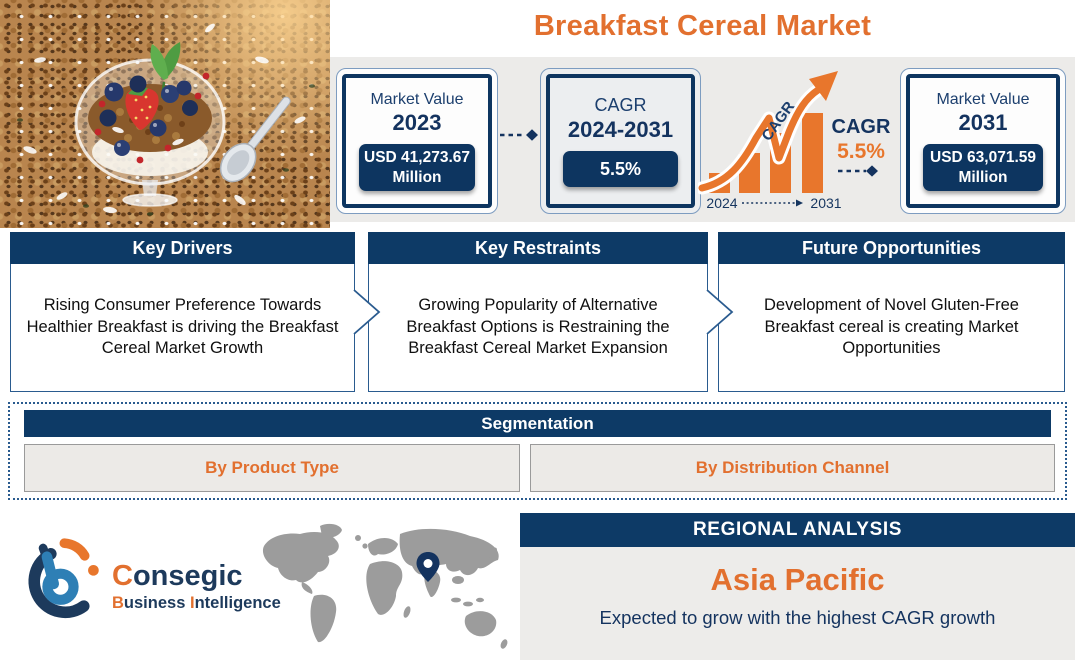 The height and width of the screenshot is (660, 1075). I want to click on market-value-2031-card: Market Value 2031 USD 63,071.59 Million, so click(983, 141).